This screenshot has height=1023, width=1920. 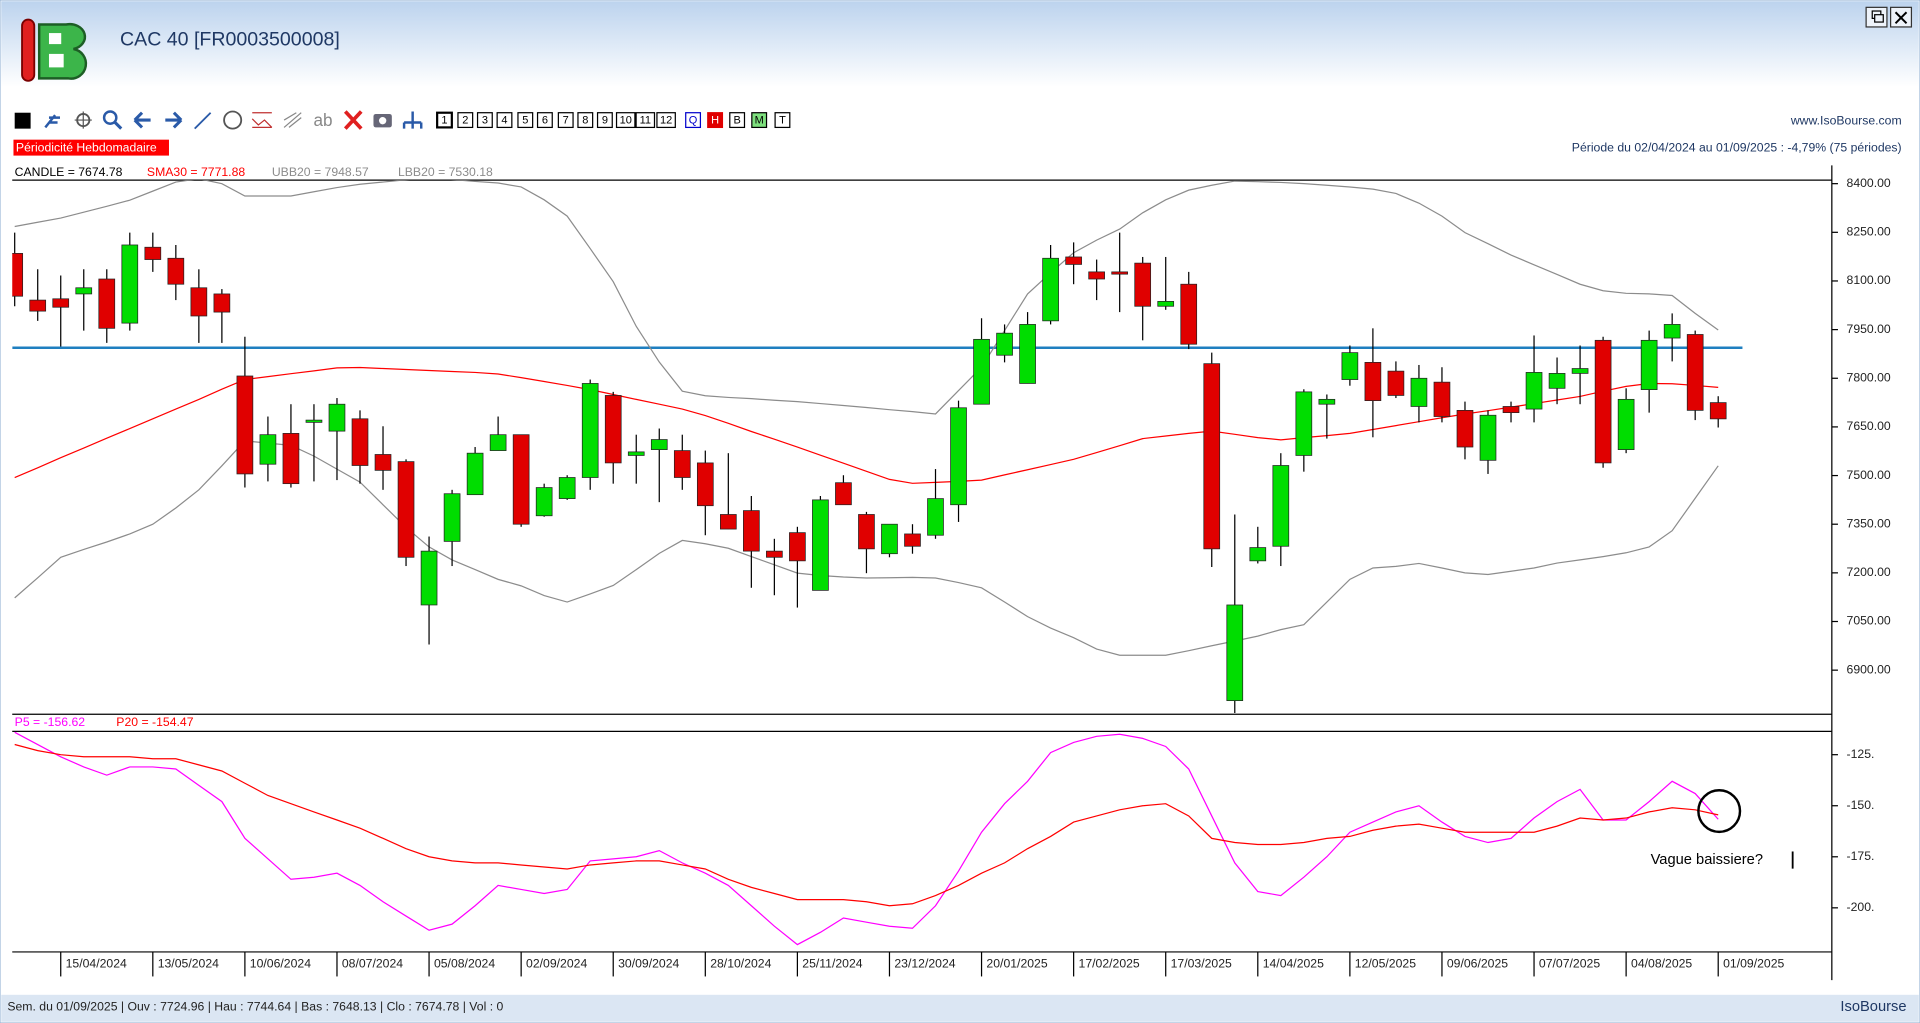 I want to click on period-label: 4, so click(x=504, y=121).